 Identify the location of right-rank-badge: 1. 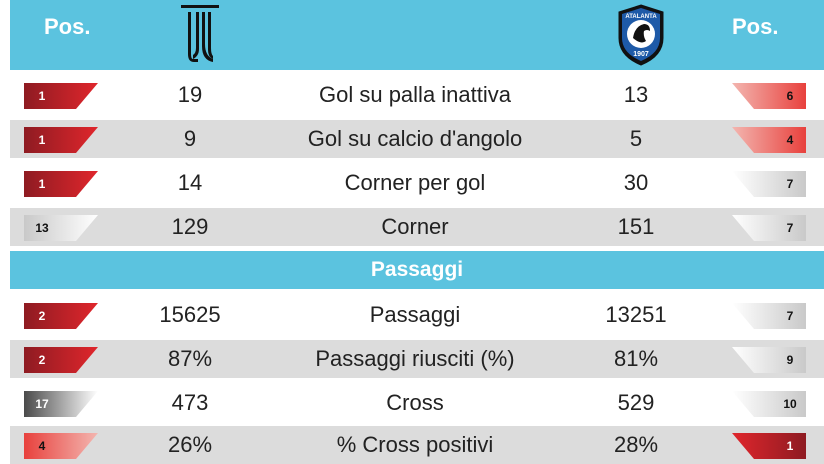
(769, 446).